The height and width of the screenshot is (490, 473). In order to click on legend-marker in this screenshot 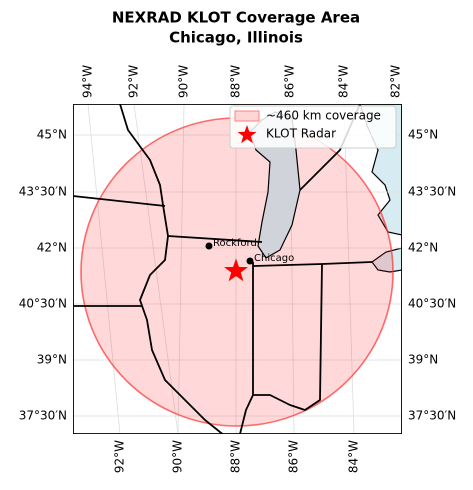, I will do `click(247, 134)`.